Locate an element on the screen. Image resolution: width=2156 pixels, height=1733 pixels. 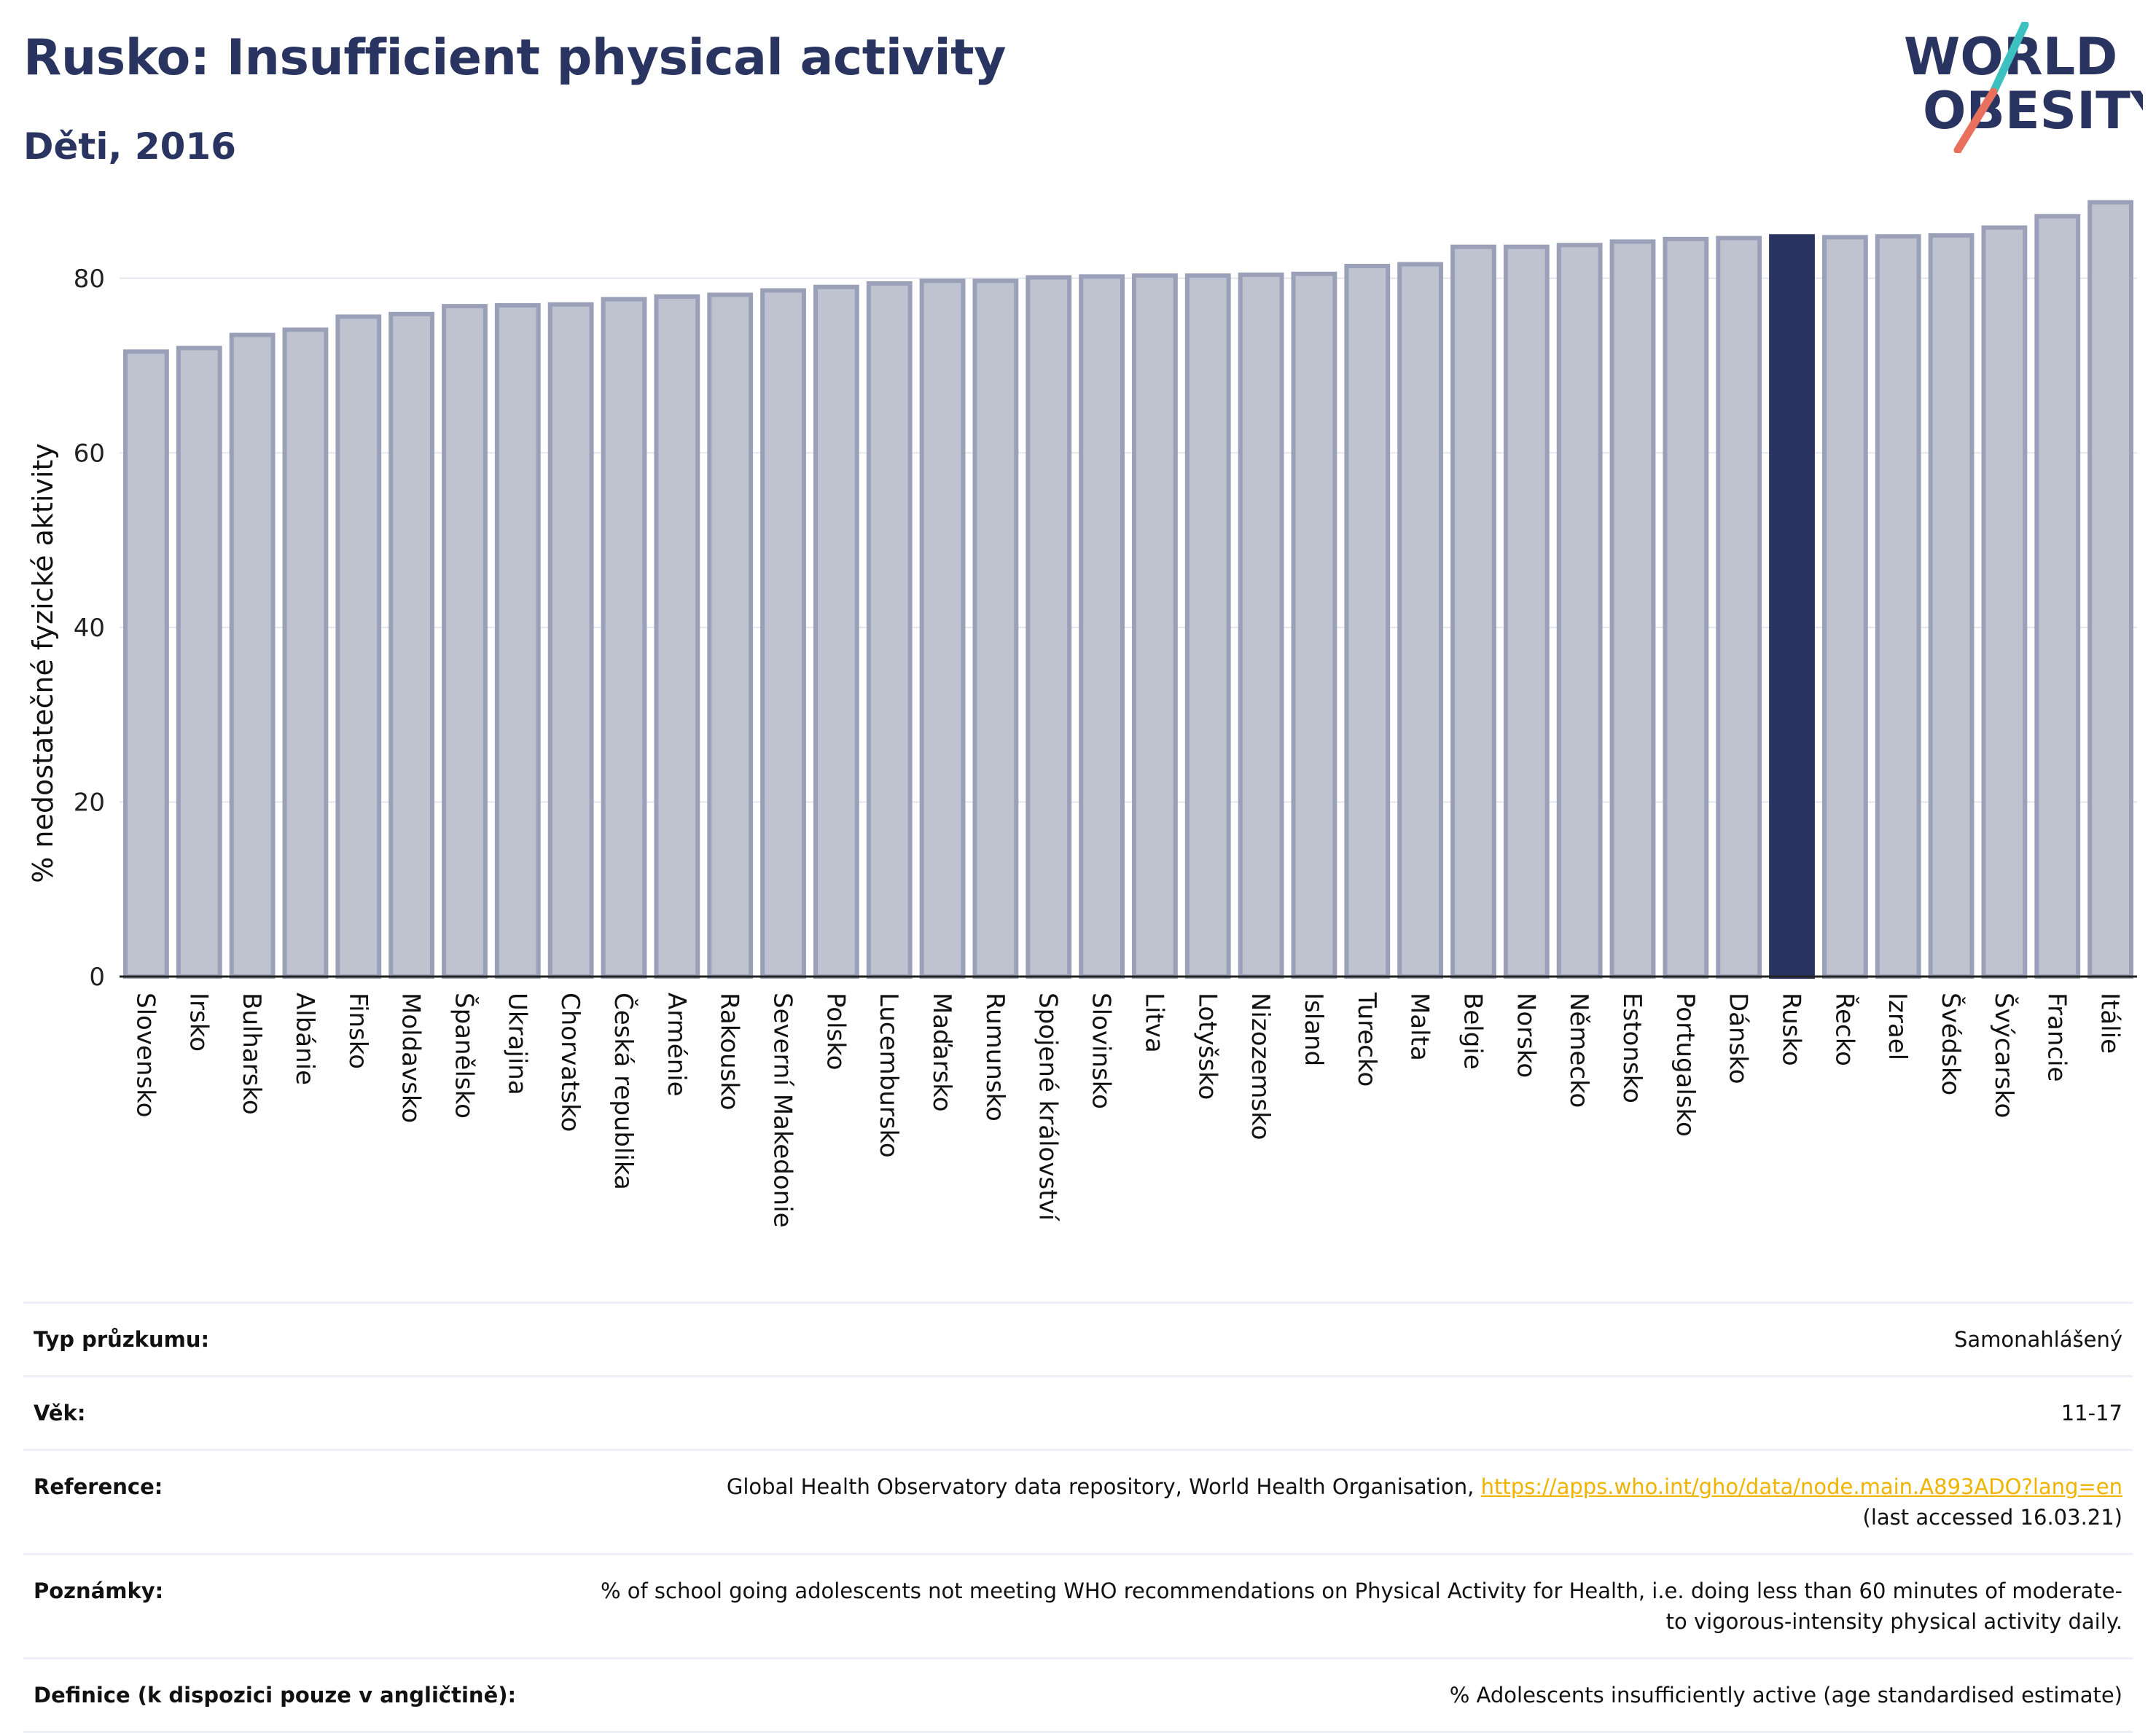
bar-lotyšsko is located at coordinates (1207, 626).